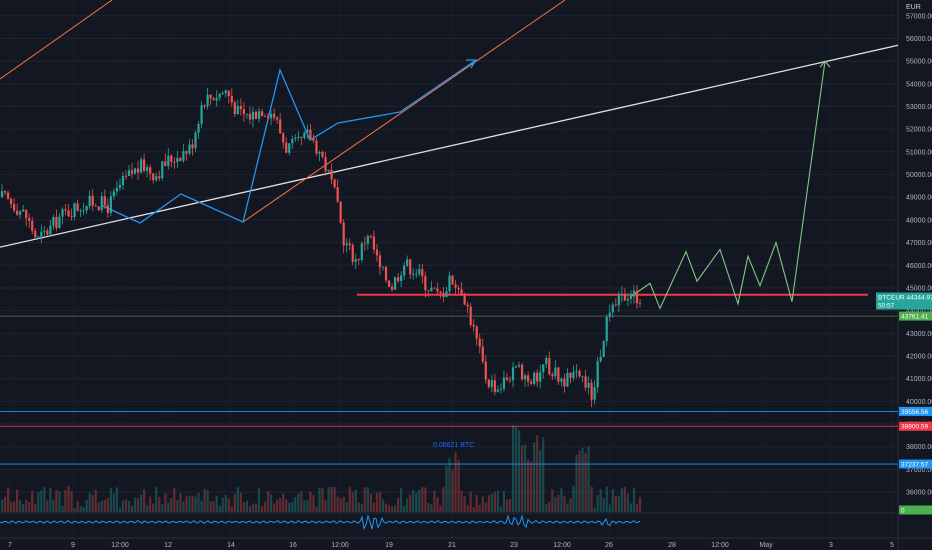  I want to click on y-tick-label: 56000.00, so click(919, 39).